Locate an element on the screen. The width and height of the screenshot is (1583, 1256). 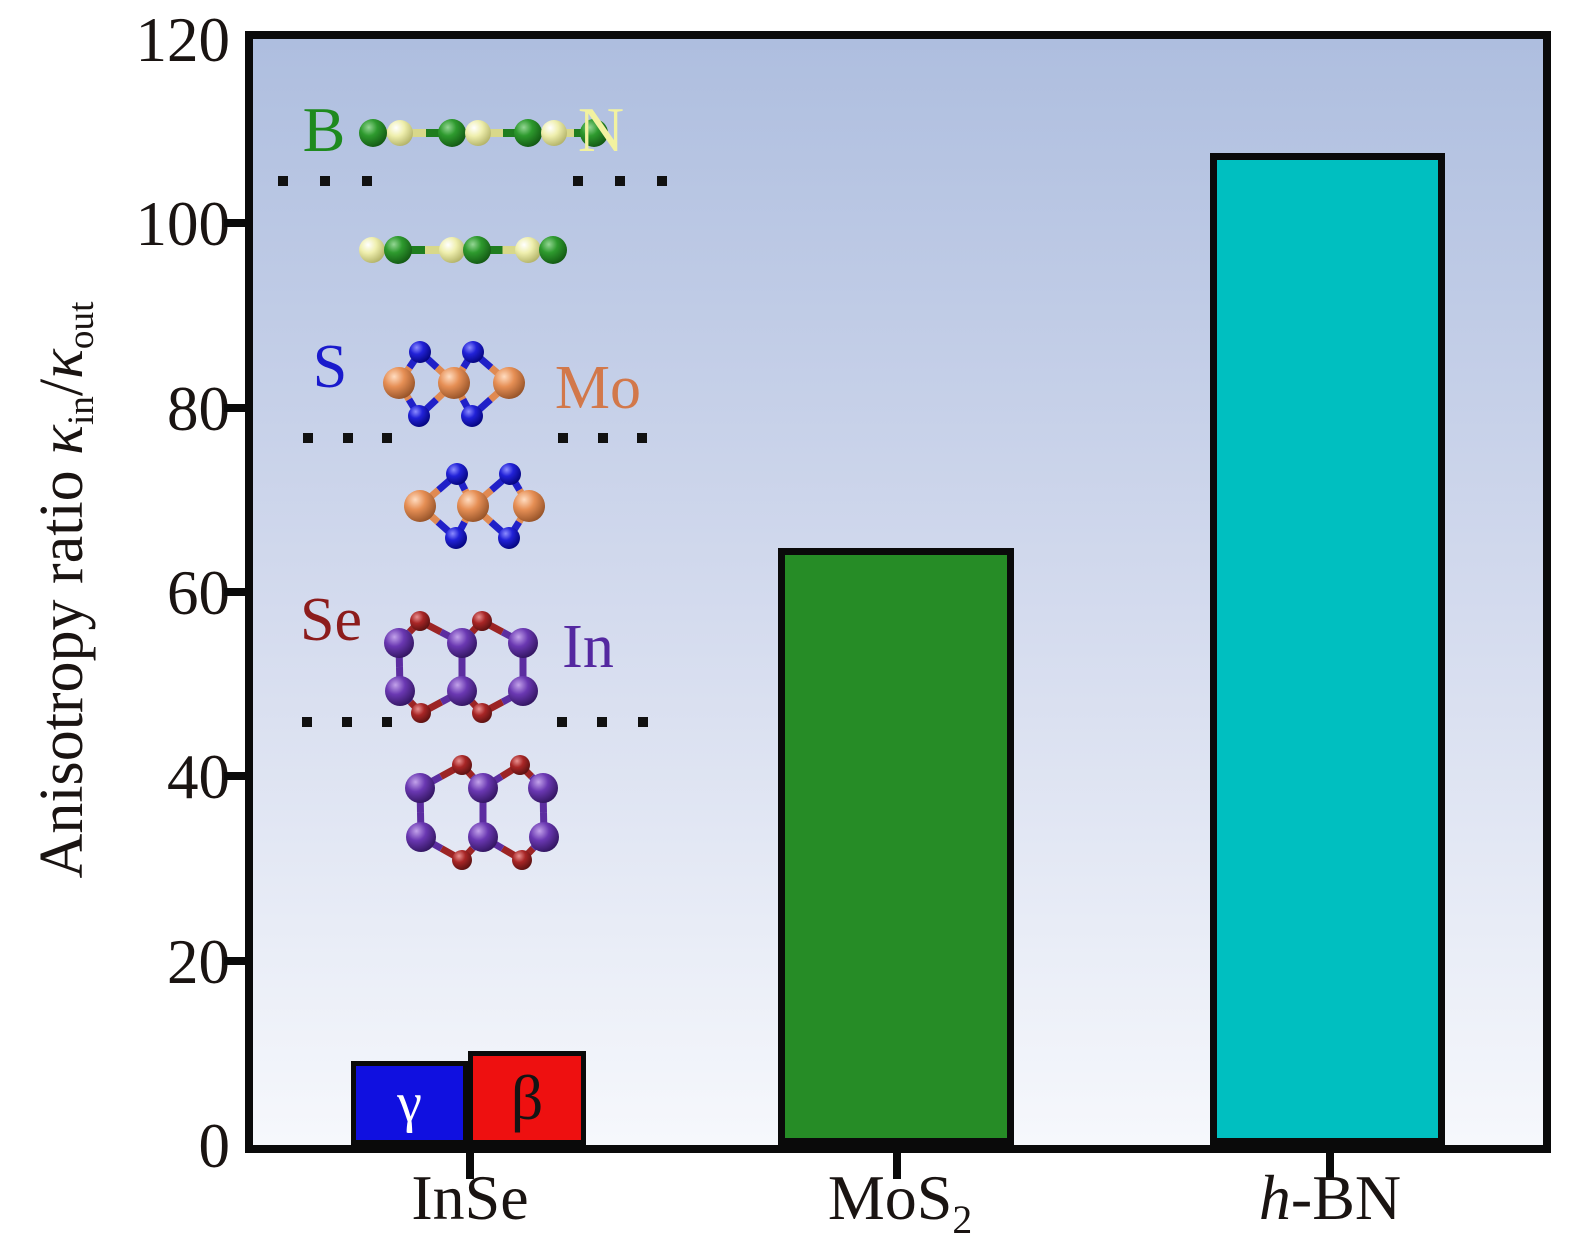
y-axis-title-text: Anisotropy ratio is located at coordinates (62, 674).